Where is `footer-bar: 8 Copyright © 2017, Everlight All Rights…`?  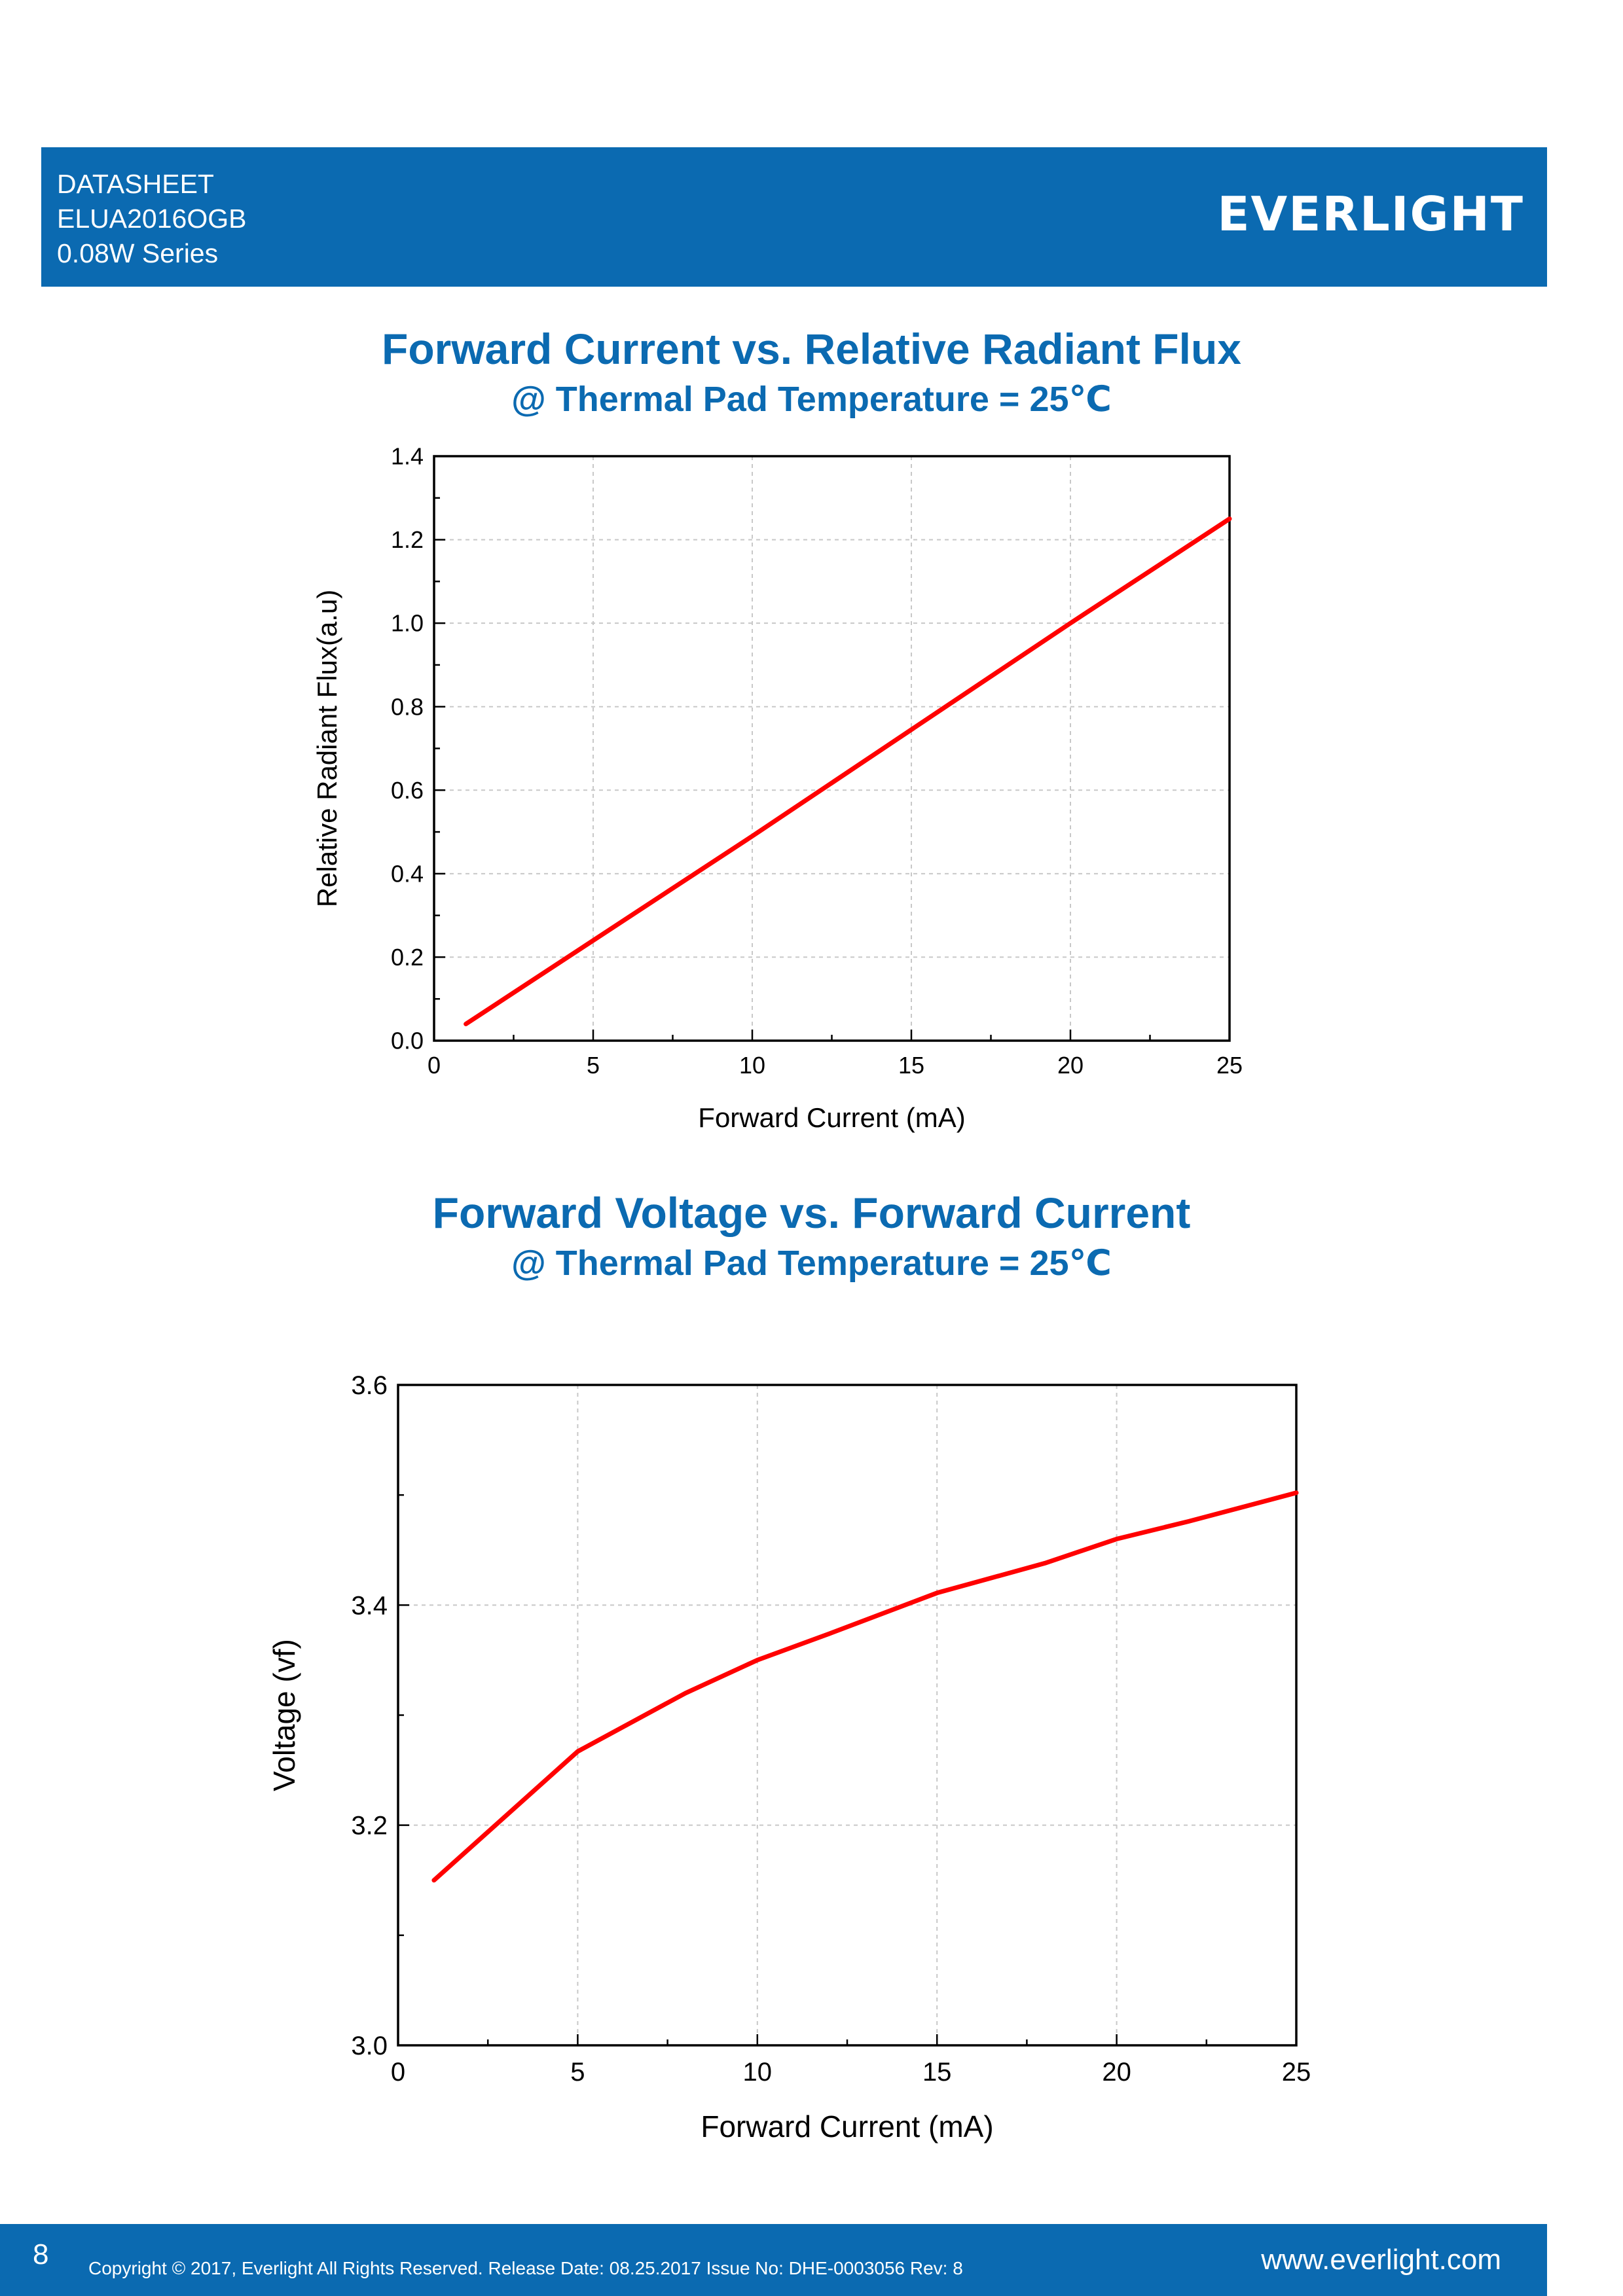
footer-bar: 8 Copyright © 2017, Everlight All Rights… is located at coordinates (773, 2260).